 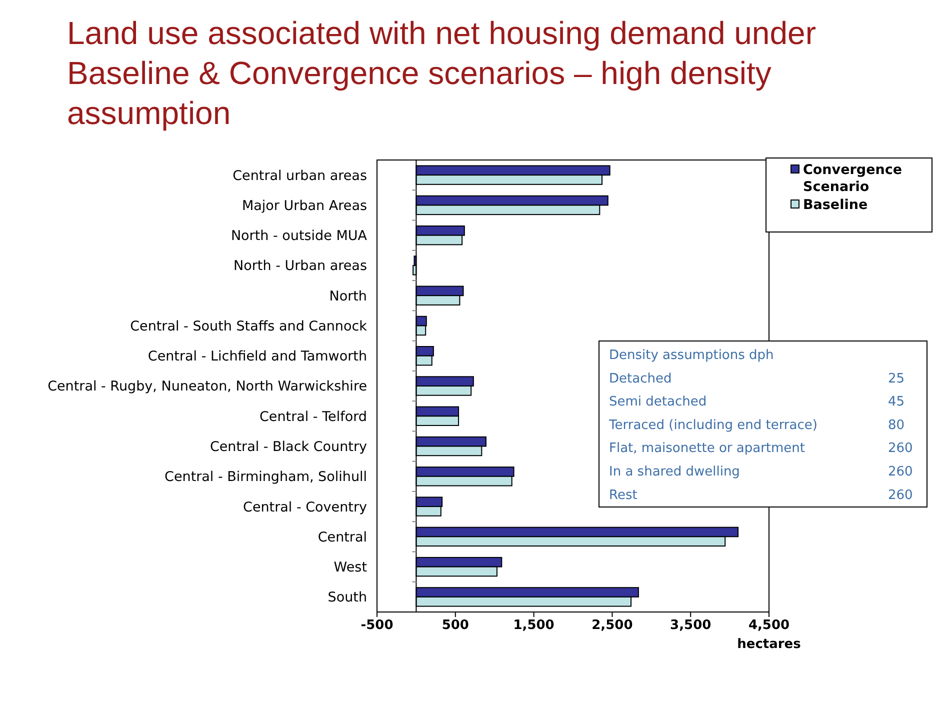 What do you see at coordinates (691, 626) in the screenshot?
I see `x-tick-label: 3,500` at bounding box center [691, 626].